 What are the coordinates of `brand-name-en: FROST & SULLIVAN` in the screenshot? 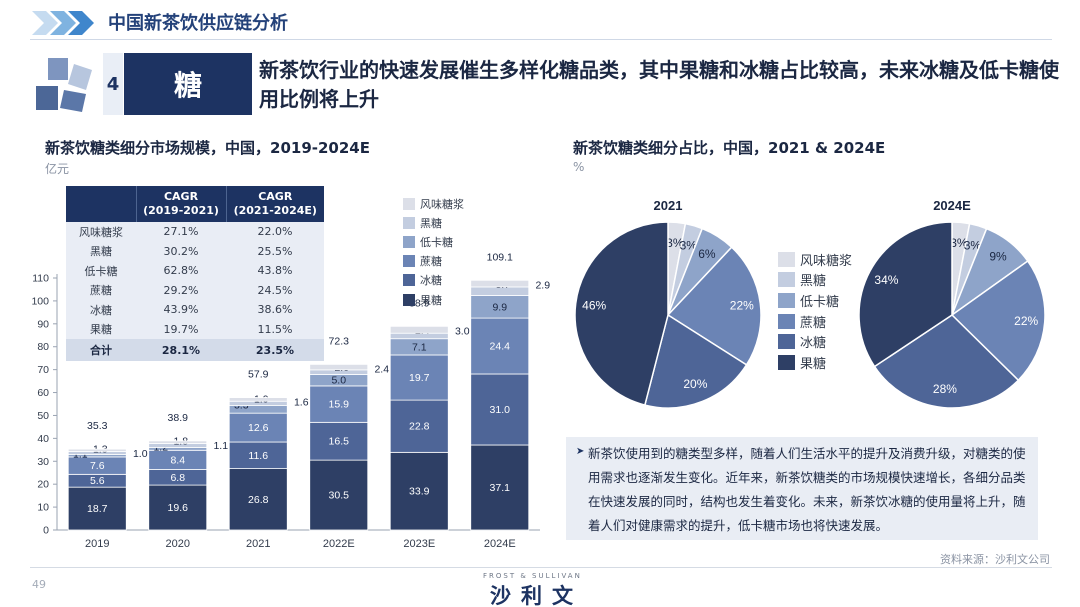 It's located at (532, 576).